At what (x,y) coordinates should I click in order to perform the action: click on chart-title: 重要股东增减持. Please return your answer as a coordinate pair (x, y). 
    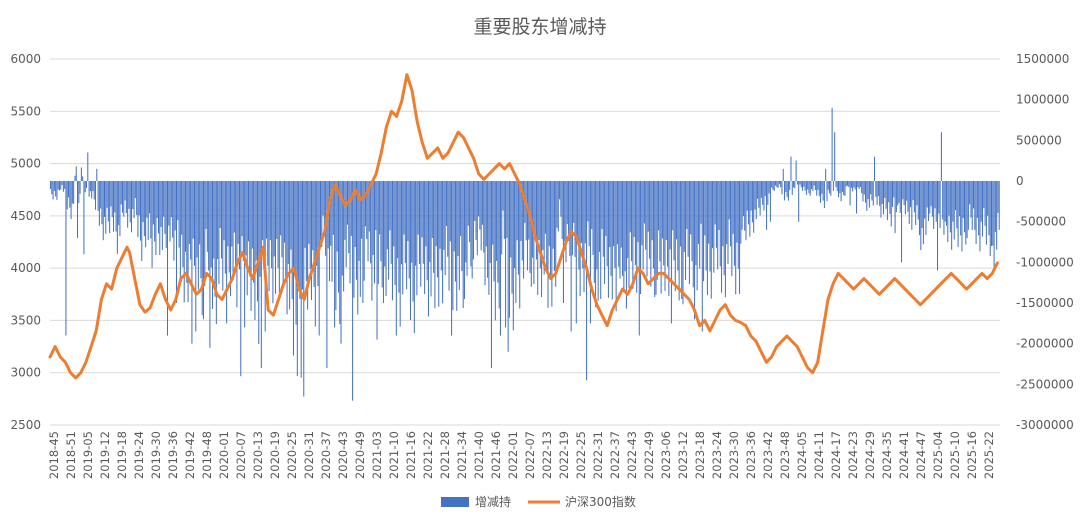
    Looking at the image, I should click on (539, 27).